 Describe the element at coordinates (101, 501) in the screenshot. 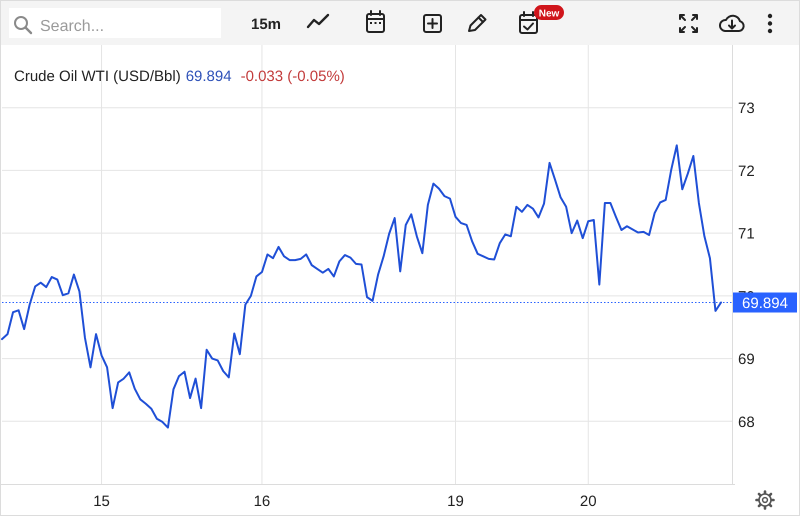

I see `x-tick-label: 15` at that location.